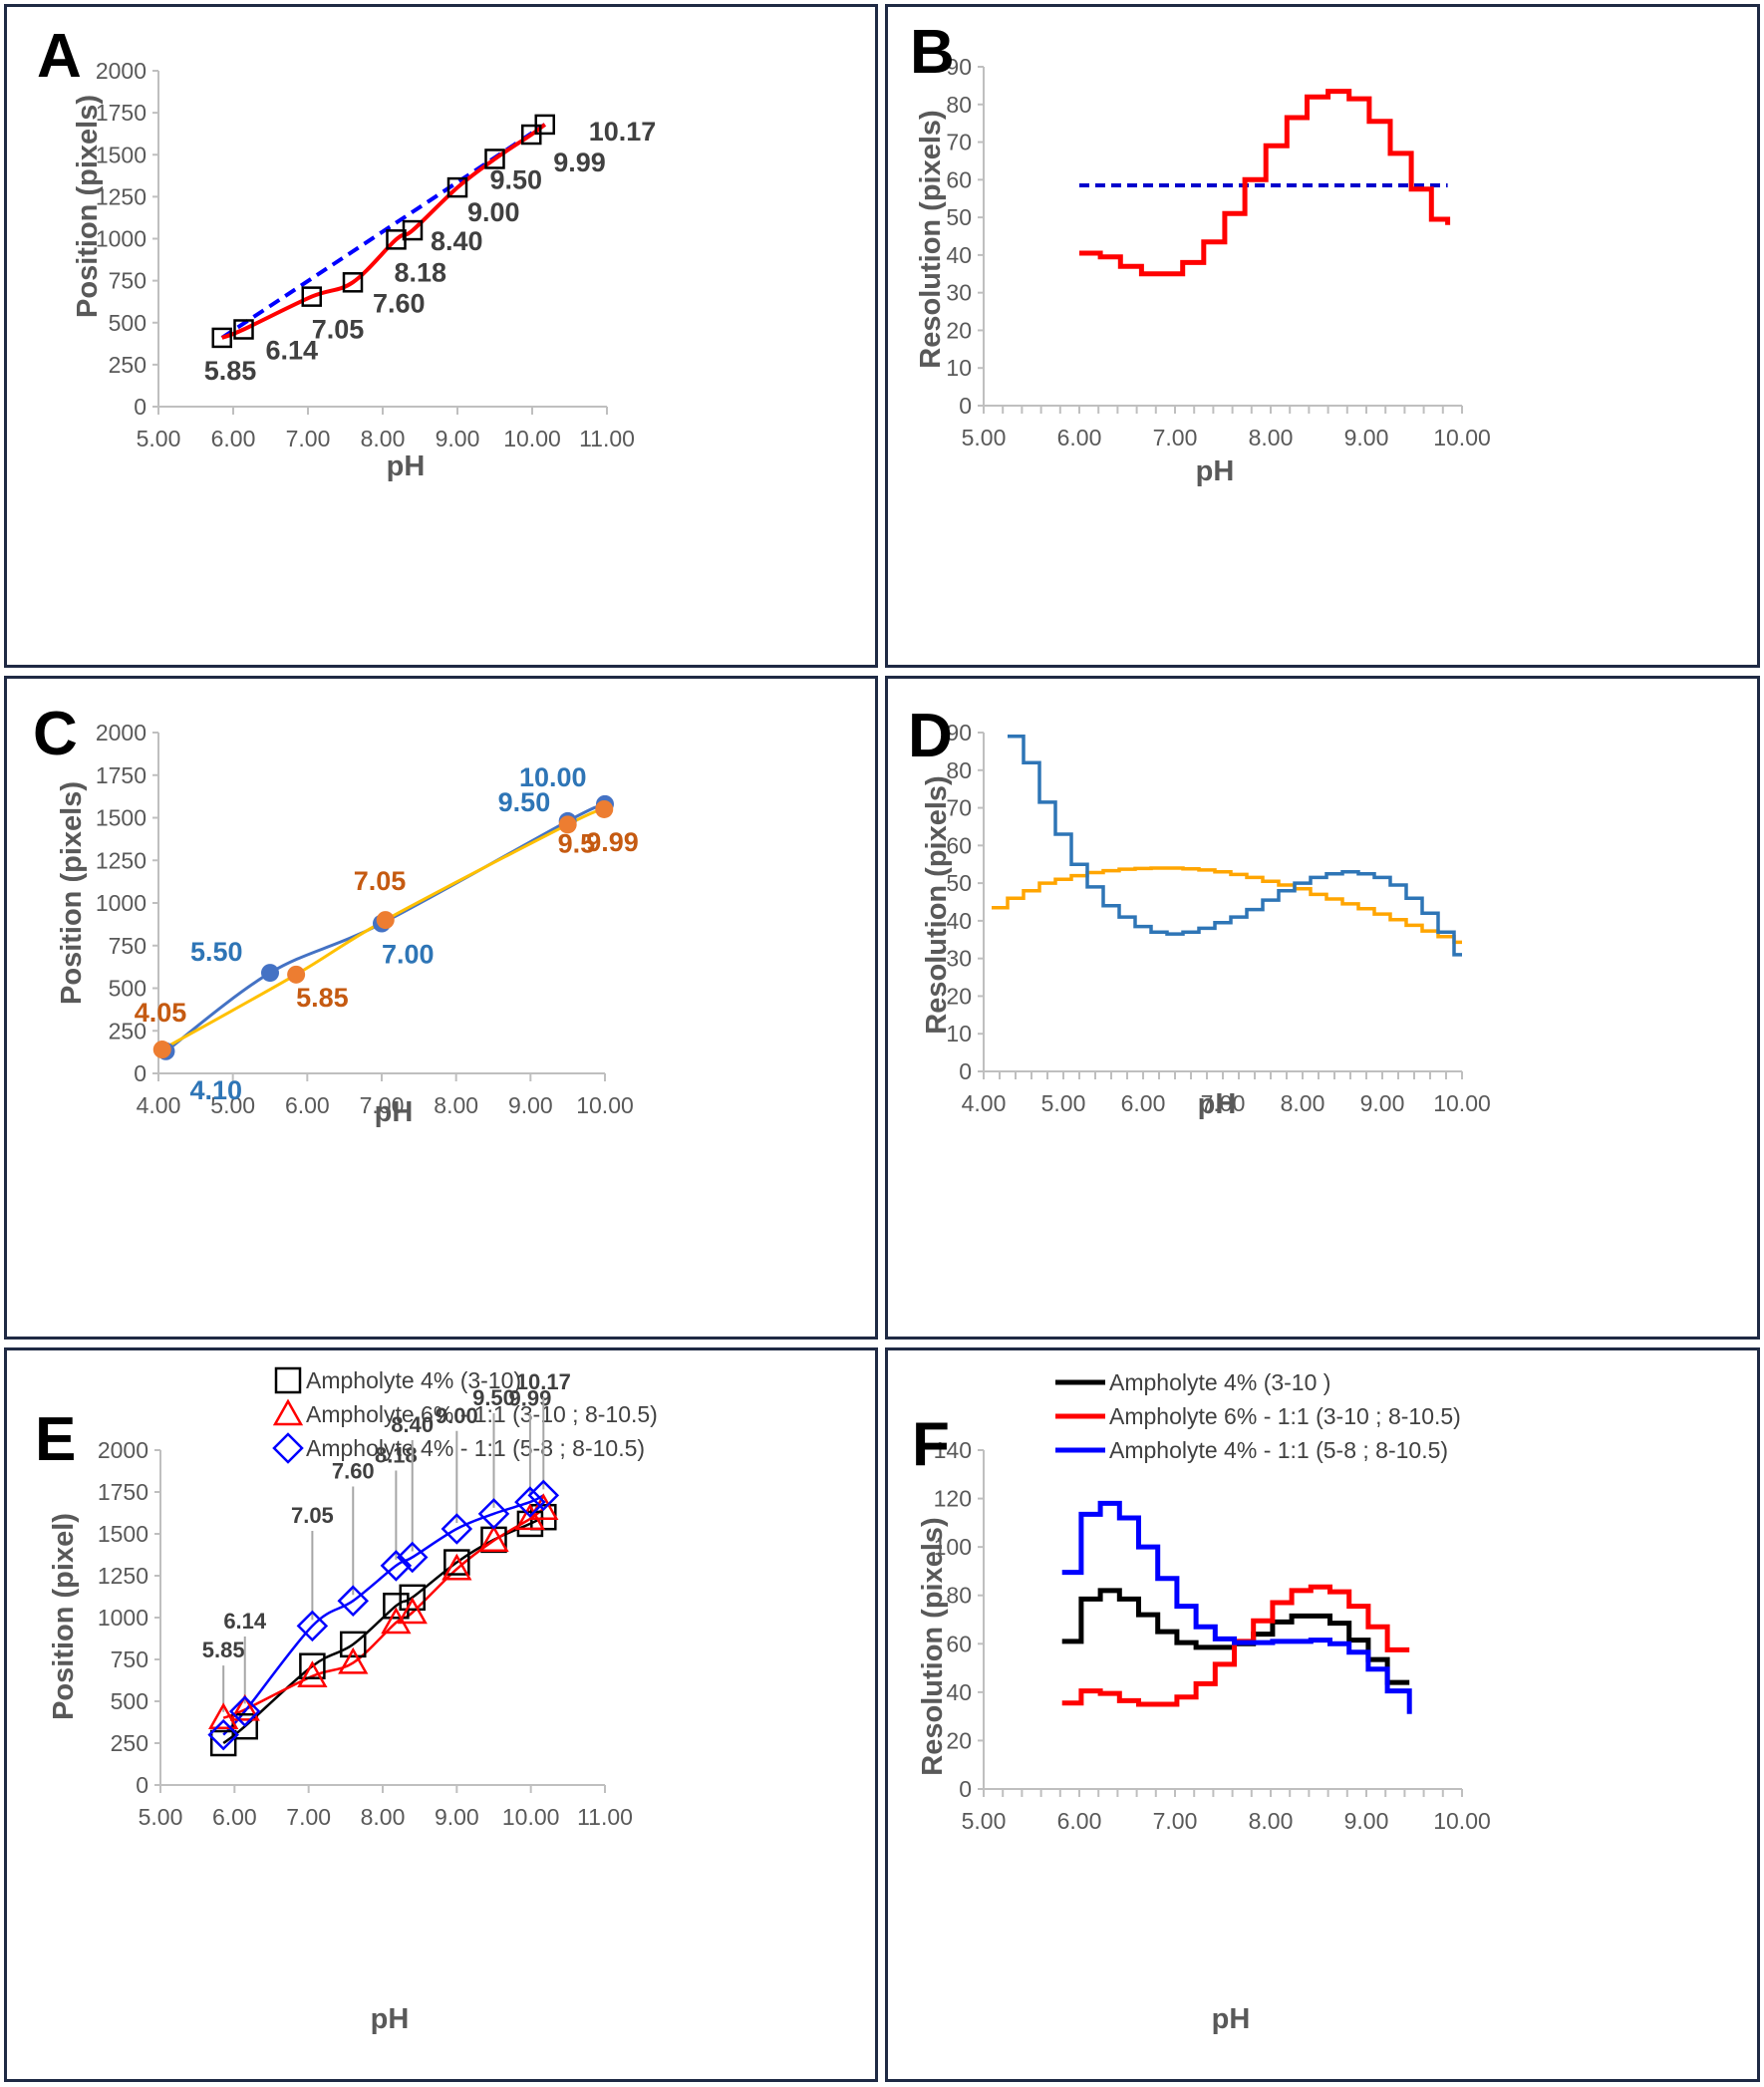 The image size is (1764, 2087). What do you see at coordinates (457, 1415) in the screenshot?
I see `data-label: 9.00` at bounding box center [457, 1415].